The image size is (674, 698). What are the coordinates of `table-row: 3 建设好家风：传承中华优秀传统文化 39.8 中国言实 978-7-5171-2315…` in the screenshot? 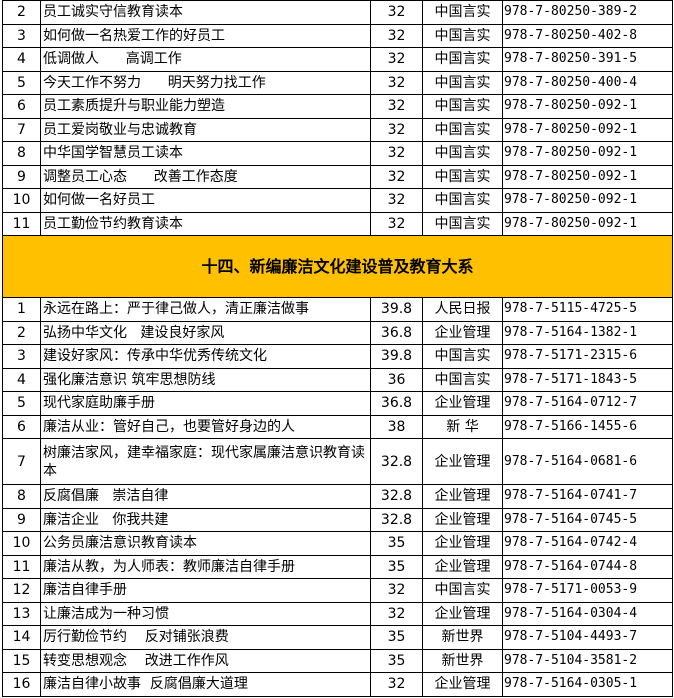 It's located at (337, 356).